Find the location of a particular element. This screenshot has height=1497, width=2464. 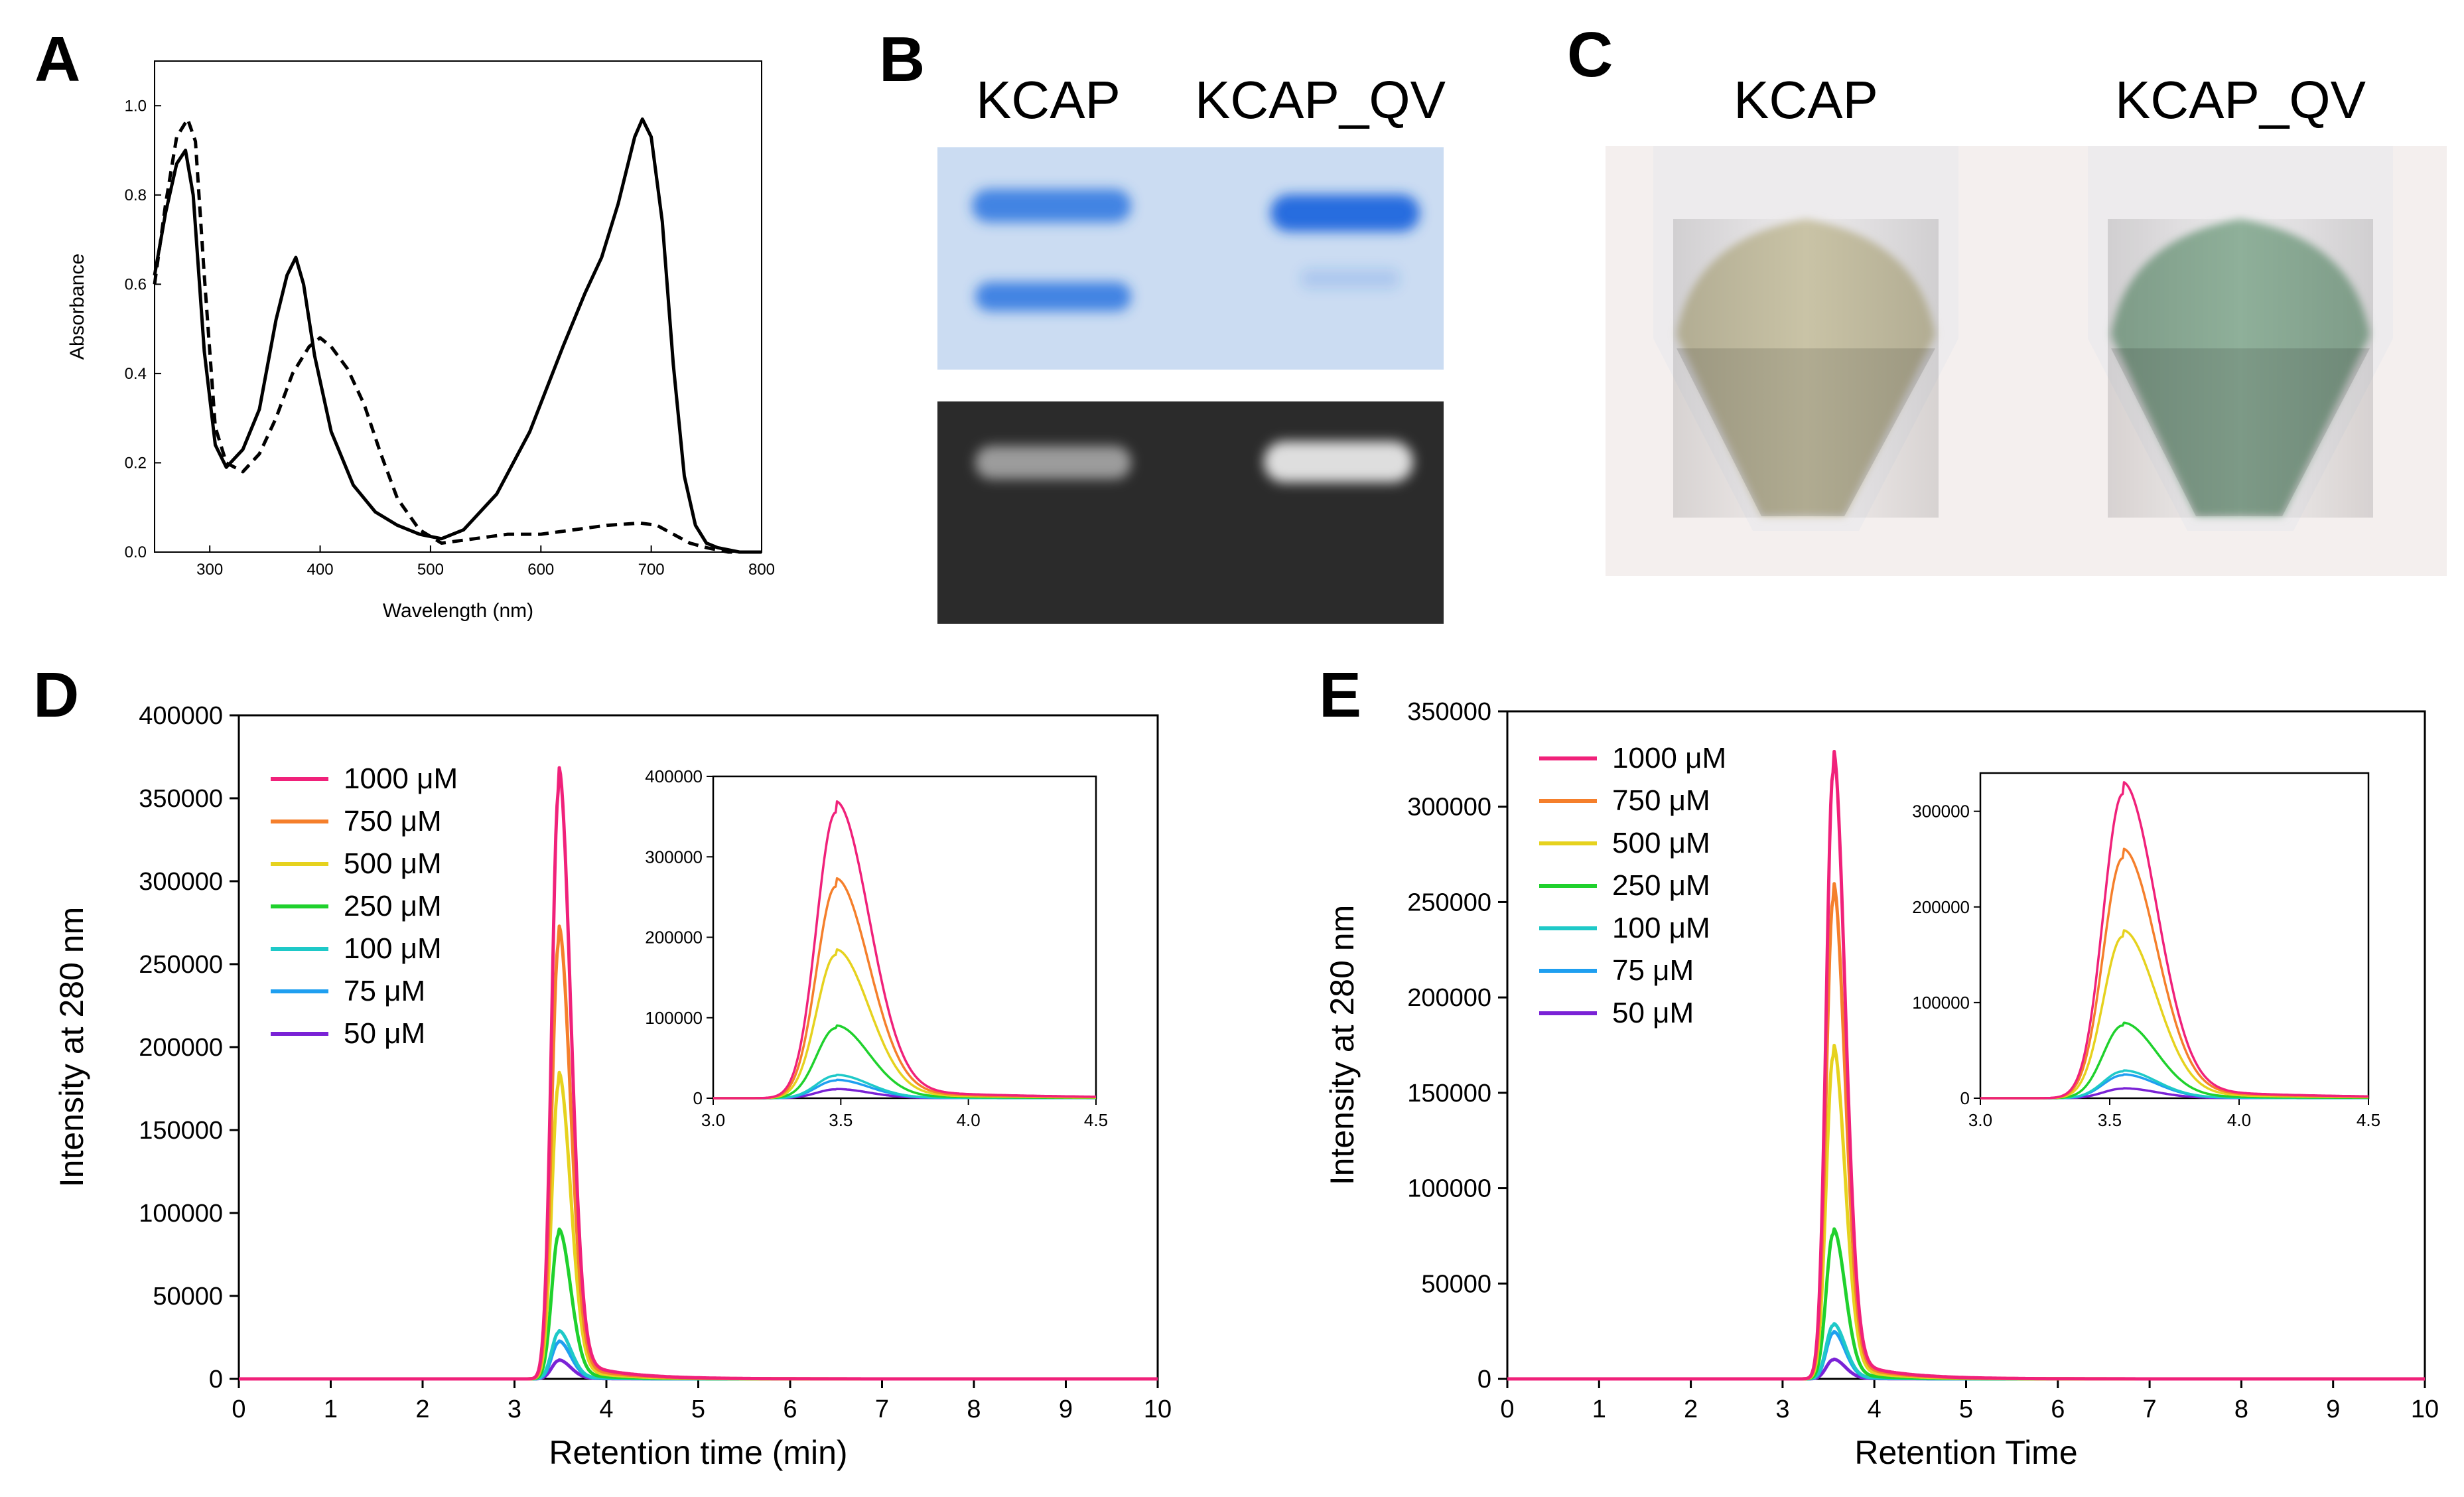

y-tick-label: 0.0 is located at coordinates (136, 552).